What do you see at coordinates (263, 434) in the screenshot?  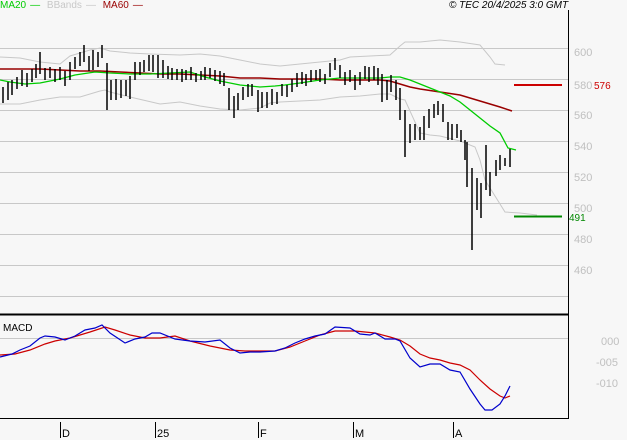 I see `x-tick-feb: F` at bounding box center [263, 434].